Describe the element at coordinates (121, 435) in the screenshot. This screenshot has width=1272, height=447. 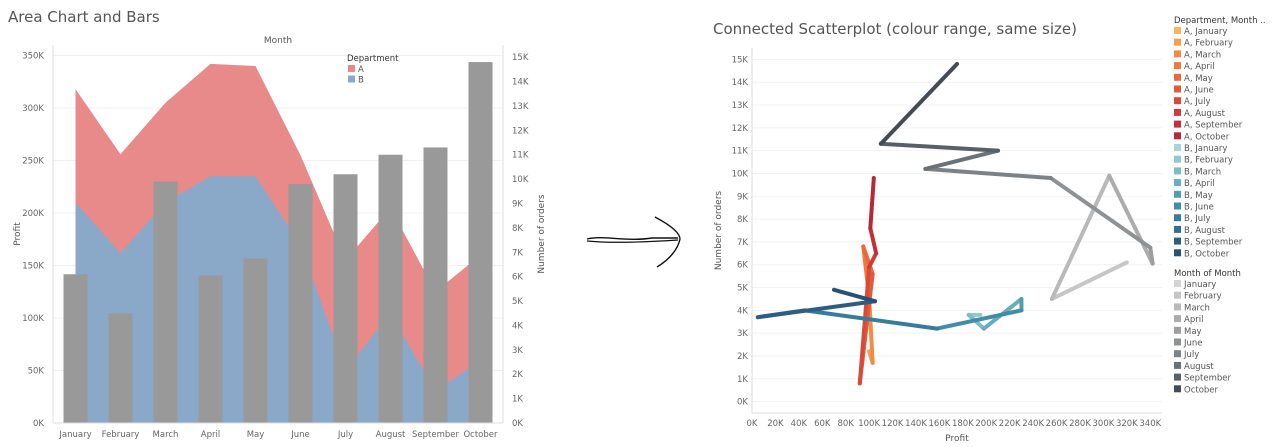
I see `x-tick-label: February` at that location.